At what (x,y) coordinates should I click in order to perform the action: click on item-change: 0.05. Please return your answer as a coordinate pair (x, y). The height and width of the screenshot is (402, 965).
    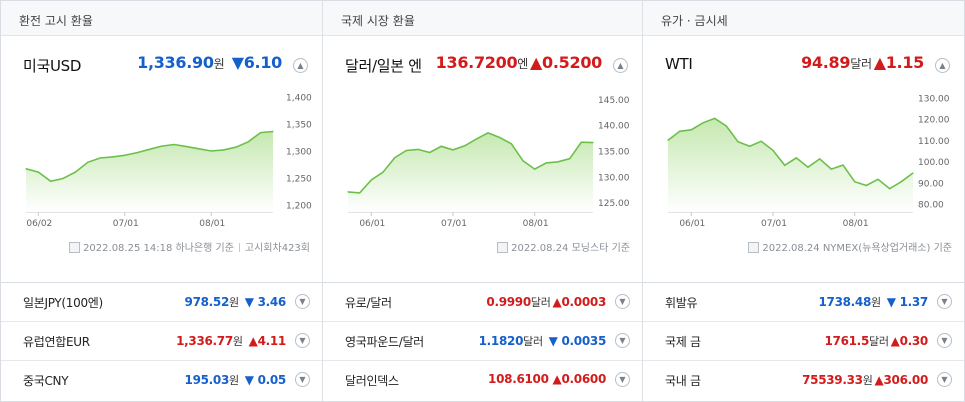
    Looking at the image, I should click on (272, 380).